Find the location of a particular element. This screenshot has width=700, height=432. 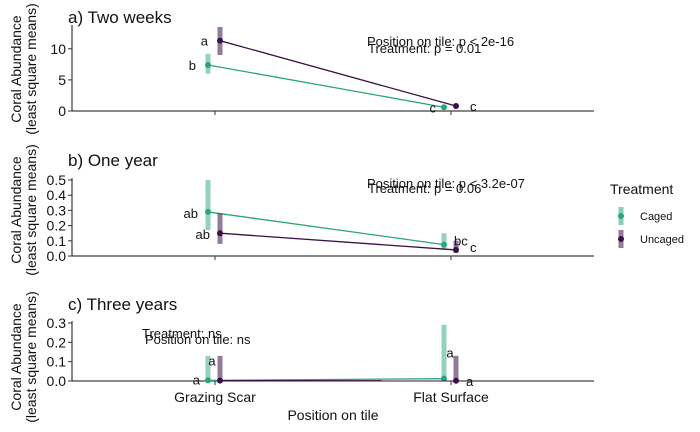

y-tick-label: 0.5 is located at coordinates (57, 180).